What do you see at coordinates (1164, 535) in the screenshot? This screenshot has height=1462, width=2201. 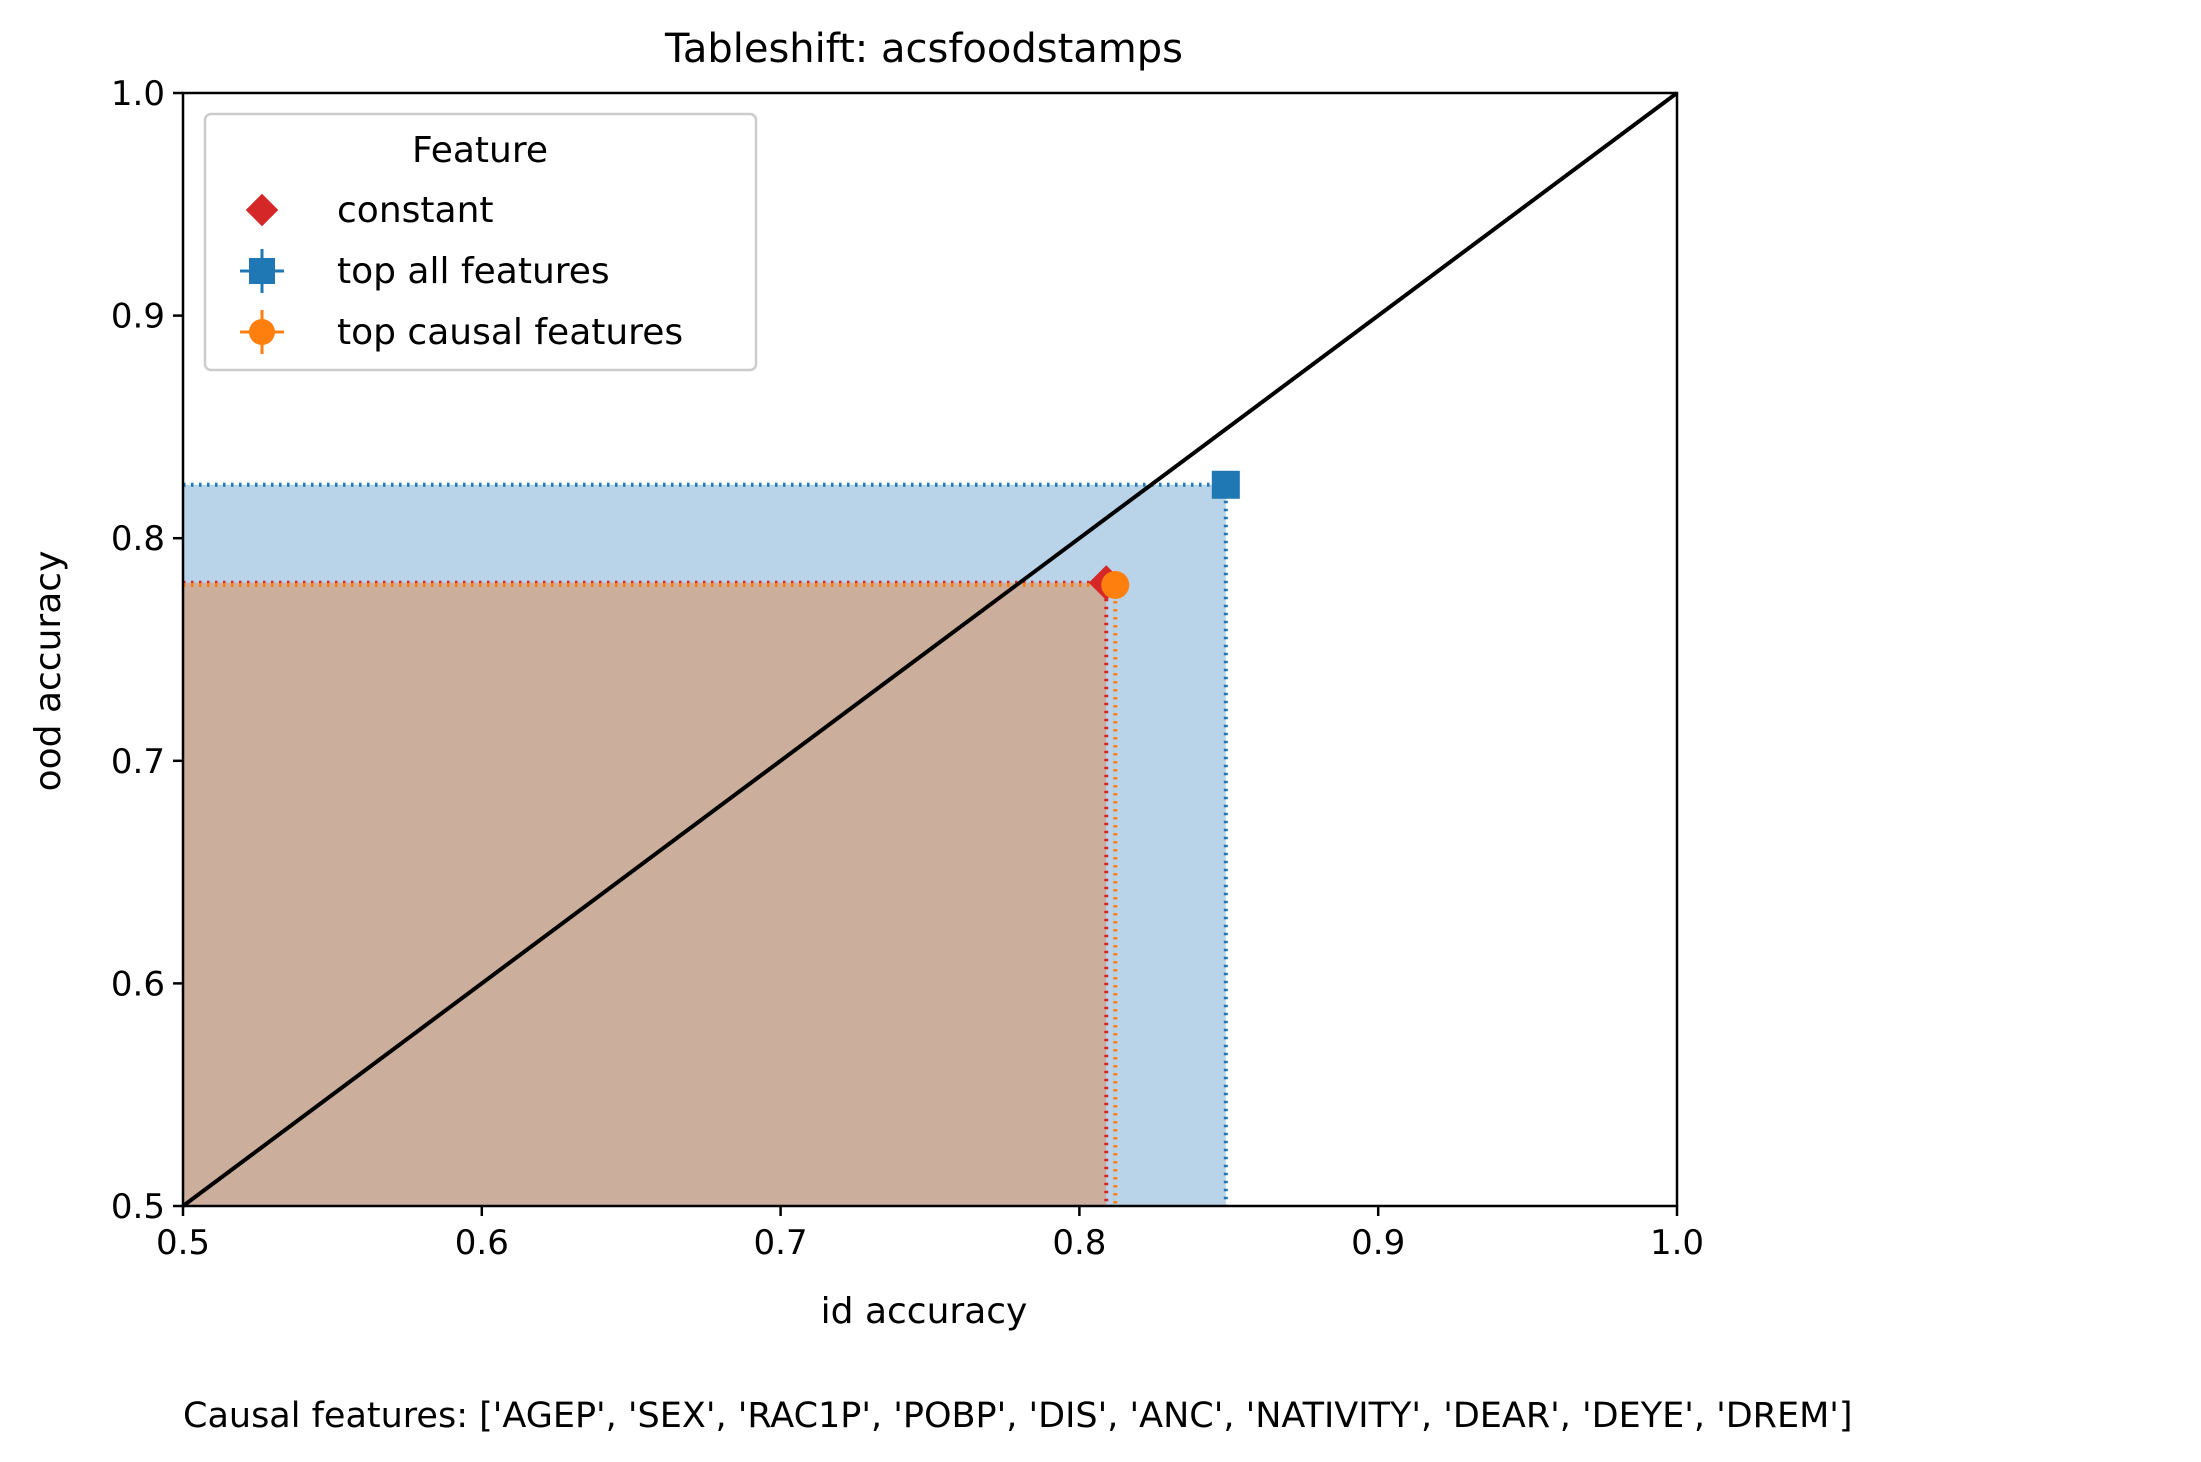 I see `data-markers` at bounding box center [1164, 535].